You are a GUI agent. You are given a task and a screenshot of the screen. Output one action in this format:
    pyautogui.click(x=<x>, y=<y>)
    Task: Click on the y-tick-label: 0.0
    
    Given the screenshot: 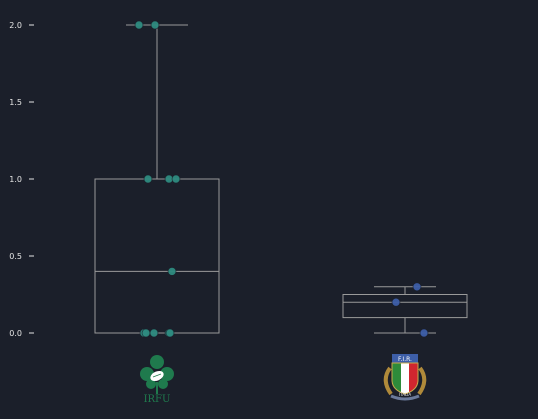 What is the action you would take?
    pyautogui.click(x=15, y=333)
    